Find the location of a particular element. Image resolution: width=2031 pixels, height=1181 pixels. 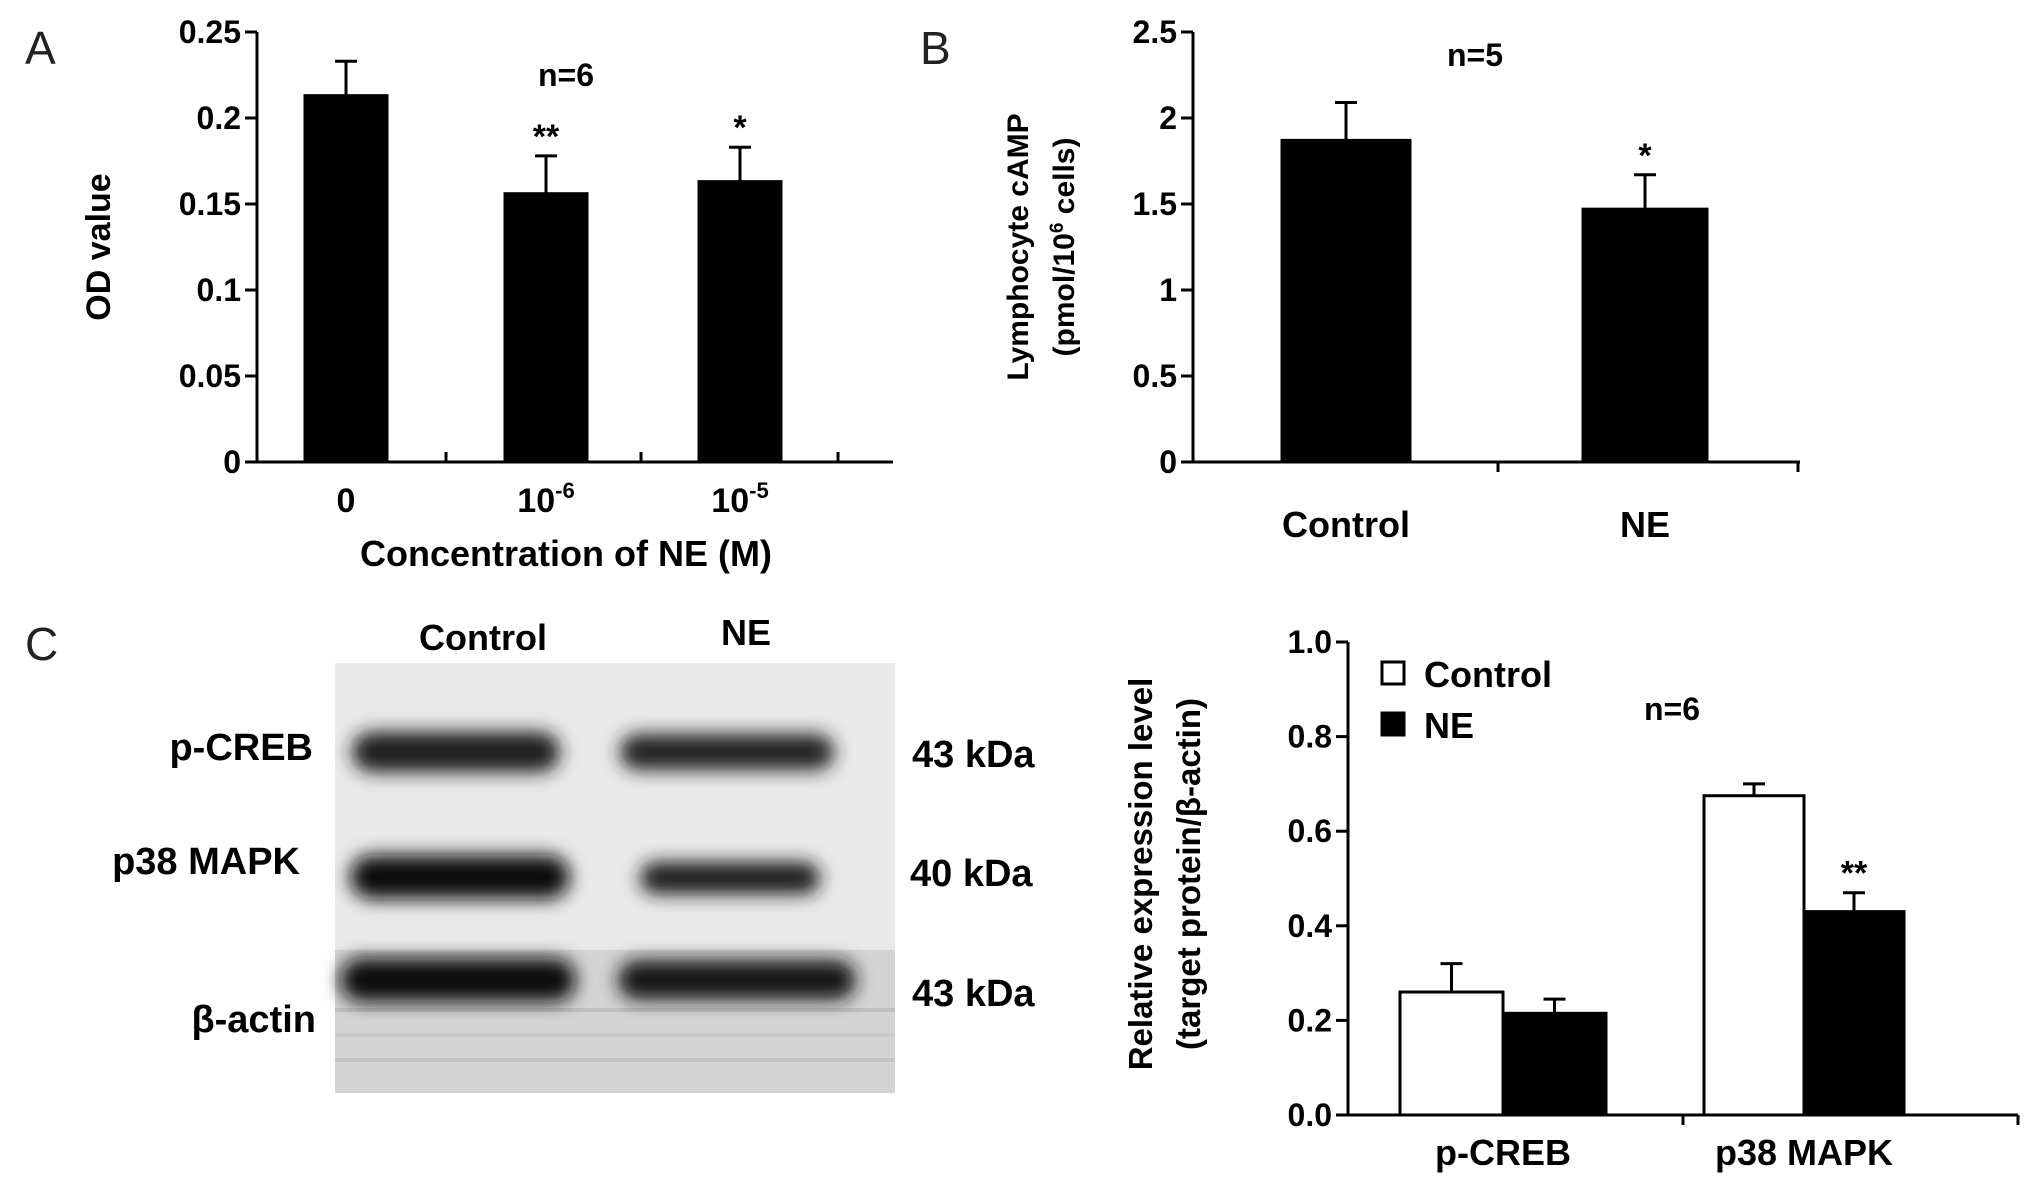

blot-band-actin-control is located at coordinates (458, 980).